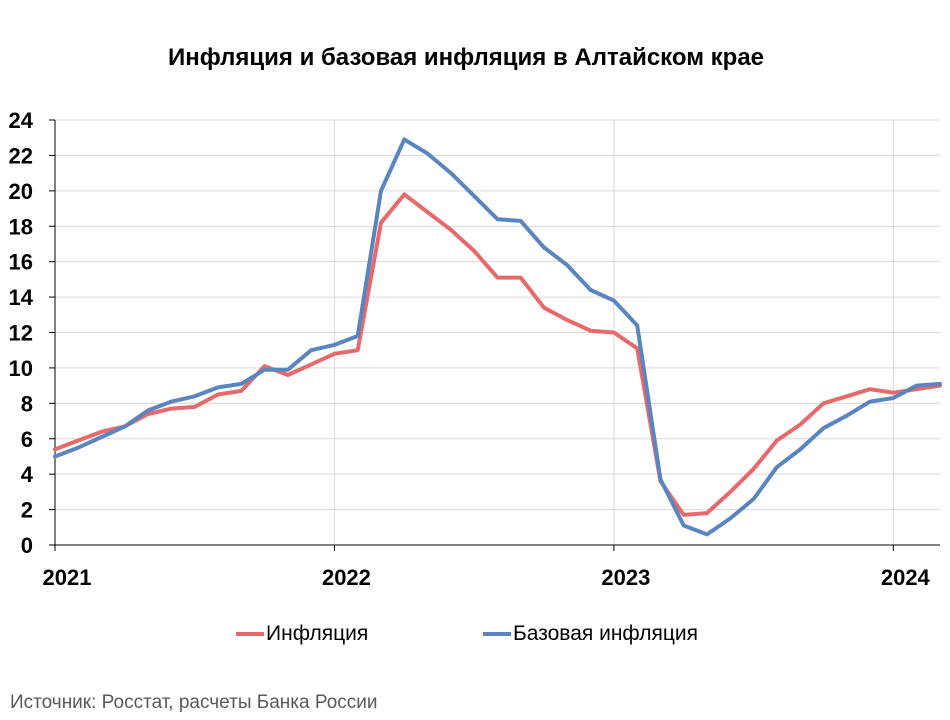 This screenshot has height=720, width=950. I want to click on x-tick-label: 2021, so click(67, 577).